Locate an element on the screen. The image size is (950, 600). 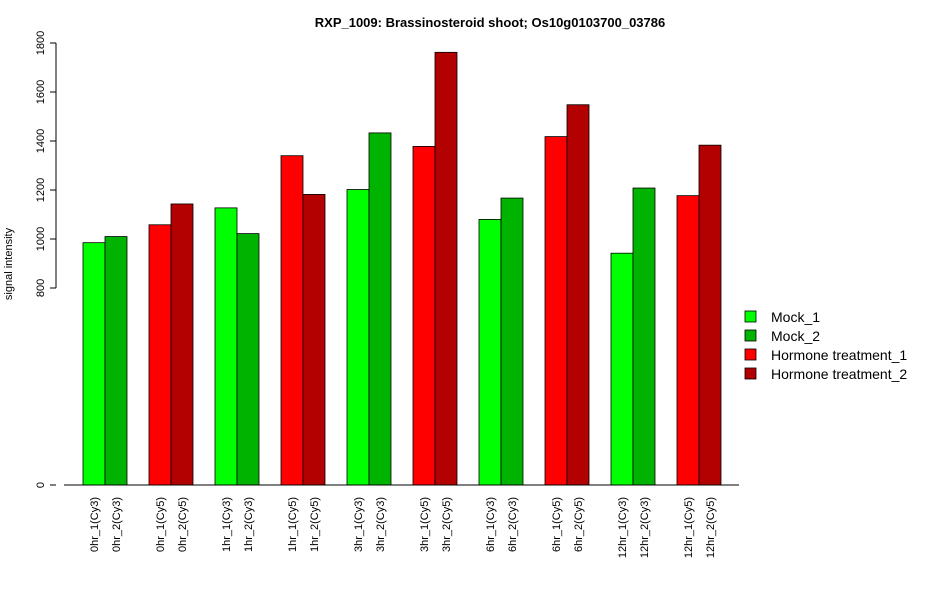
x-tick-label: 1hr_1(Cy3) is located at coordinates (227, 524).